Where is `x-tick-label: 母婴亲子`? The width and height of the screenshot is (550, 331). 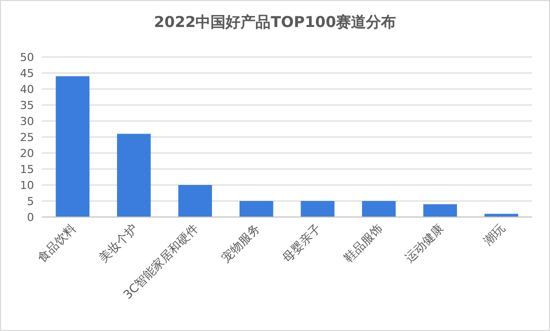
x-tick-label: 母婴亲子 is located at coordinates (302, 243).